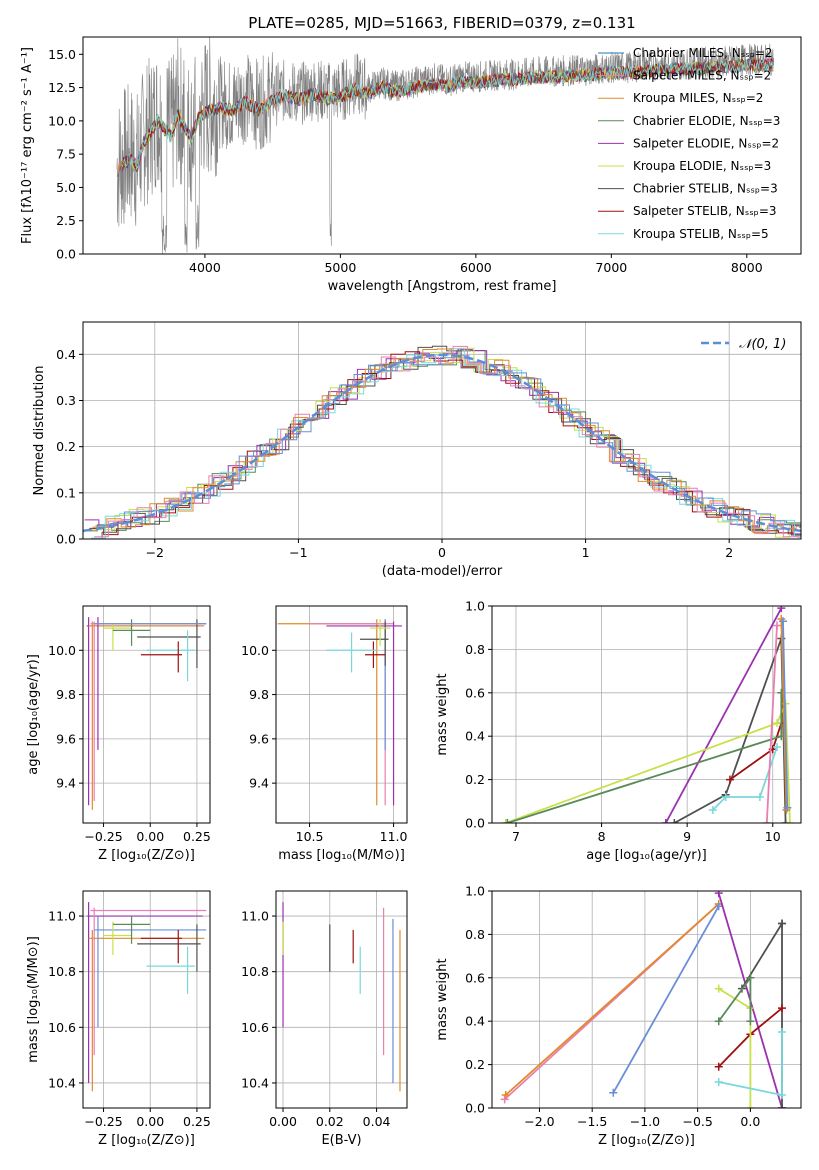  I want to click on x-tick-label: −2, so click(155, 552).